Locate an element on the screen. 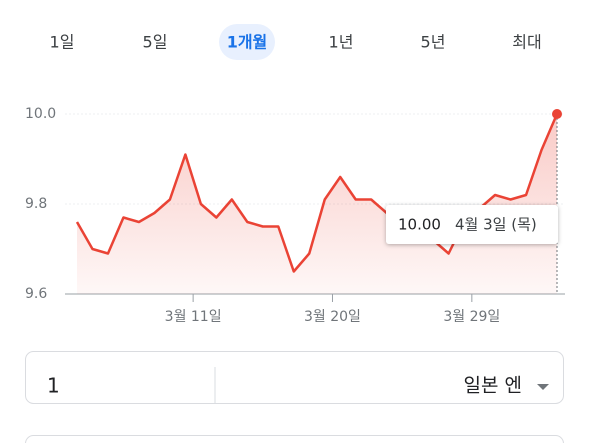 The height and width of the screenshot is (447, 590). active-tab-bg is located at coordinates (247, 42).